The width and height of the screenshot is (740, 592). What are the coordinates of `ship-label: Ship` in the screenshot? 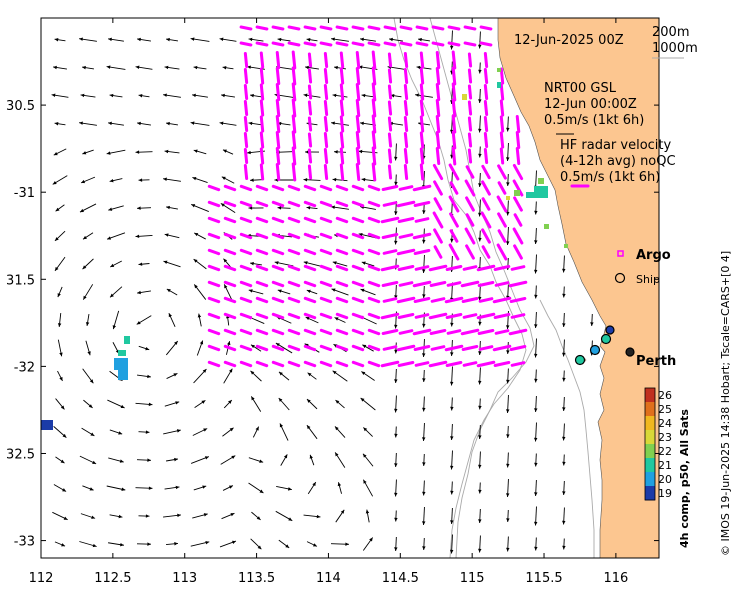 It's located at (648, 279).